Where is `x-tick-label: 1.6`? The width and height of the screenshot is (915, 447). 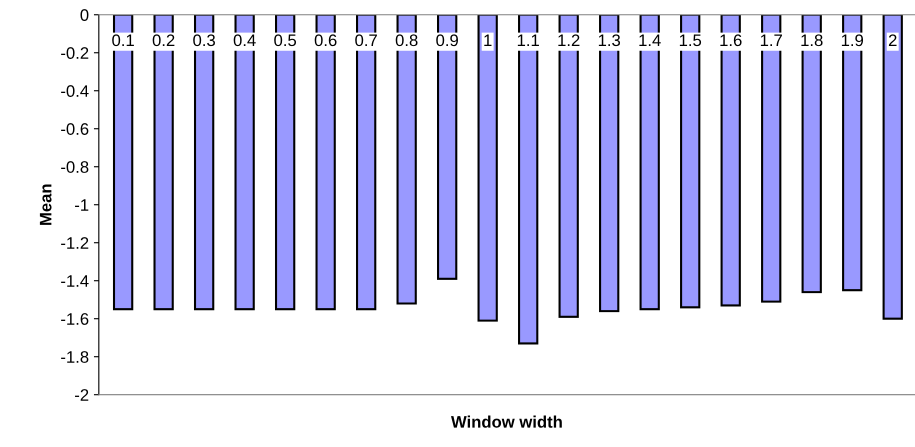
x-tick-label: 1.6 is located at coordinates (731, 40).